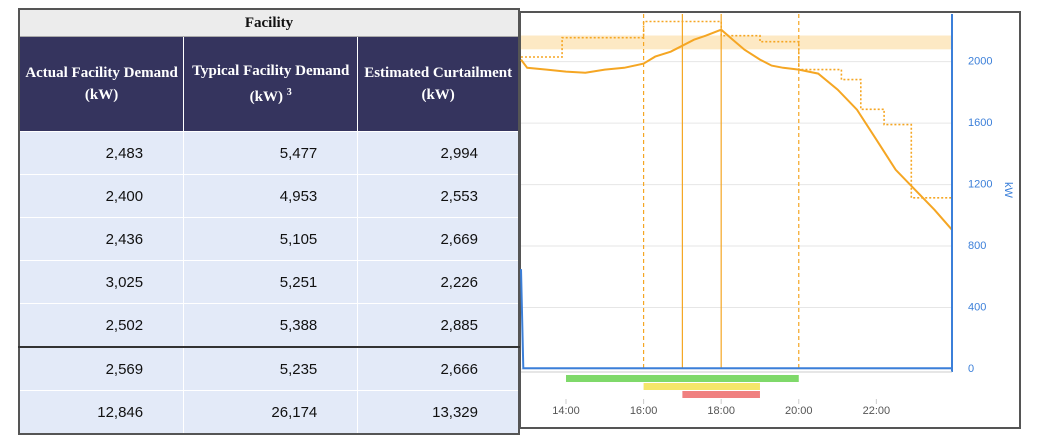 The height and width of the screenshot is (438, 1044). Describe the element at coordinates (799, 411) in the screenshot. I see `x-tick-label: 20:00` at that location.